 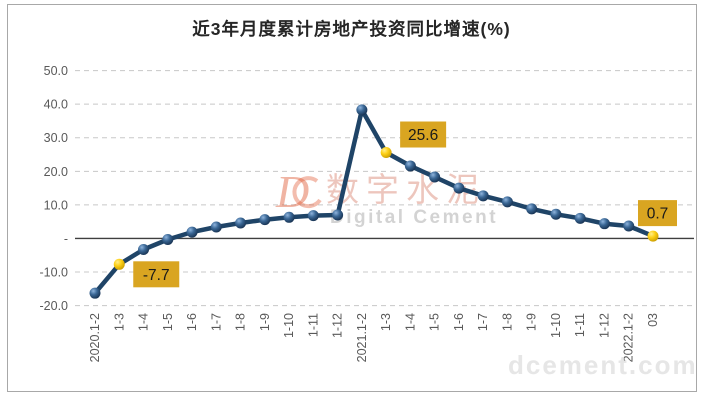 I want to click on watermark-en: Digital Cement, so click(x=414, y=217).